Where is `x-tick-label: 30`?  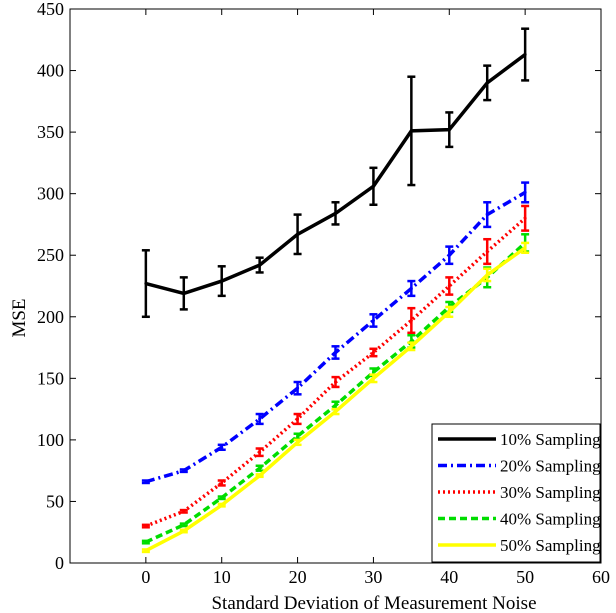 x-tick-label: 30 is located at coordinates (373, 577).